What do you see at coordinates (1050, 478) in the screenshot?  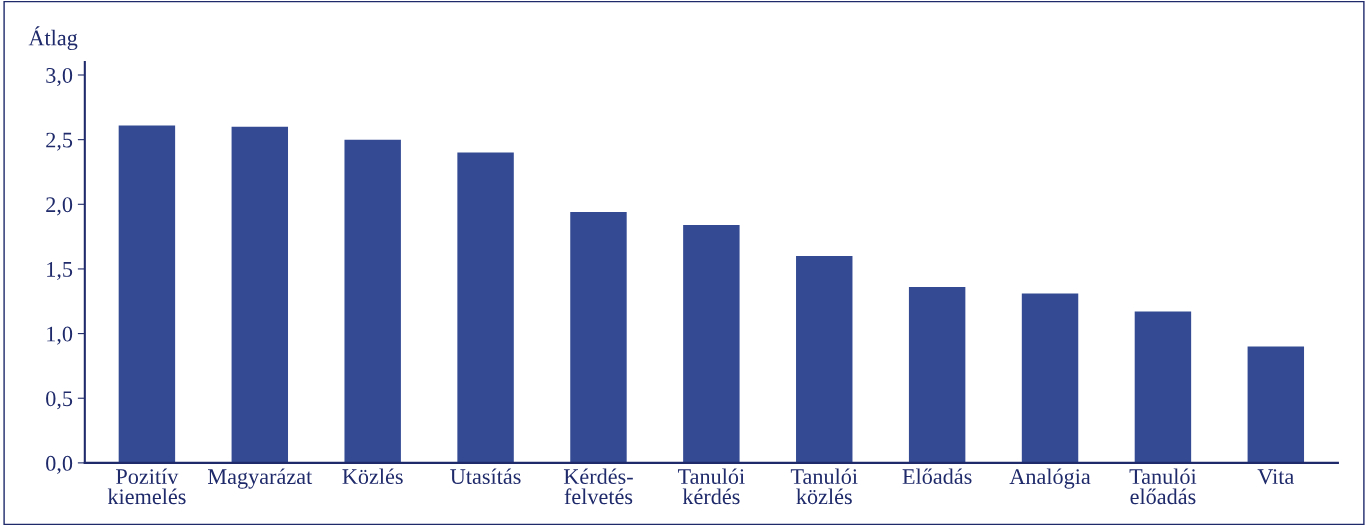 I see `x-tick-label: Analógia` at bounding box center [1050, 478].